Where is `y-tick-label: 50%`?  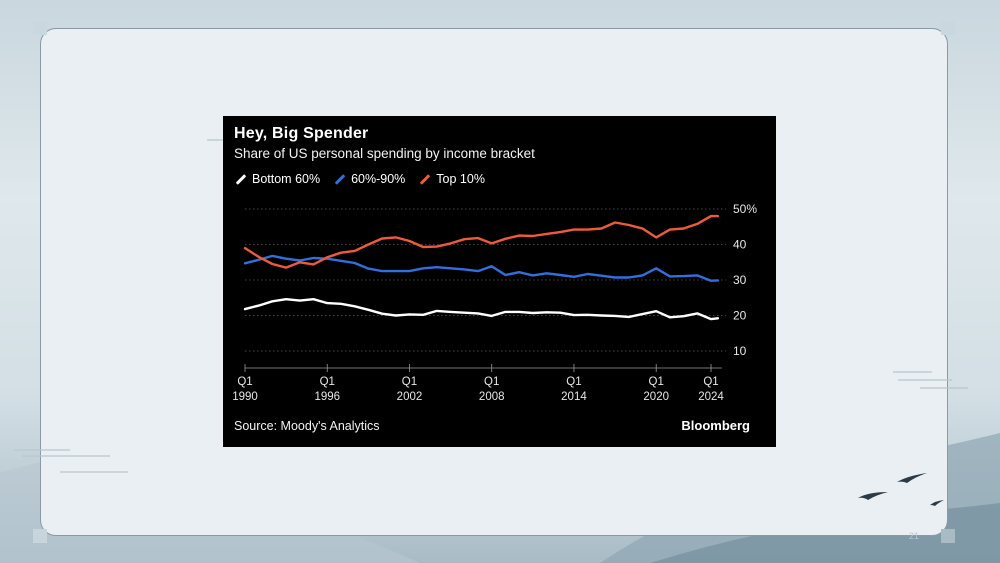 y-tick-label: 50% is located at coordinates (745, 209).